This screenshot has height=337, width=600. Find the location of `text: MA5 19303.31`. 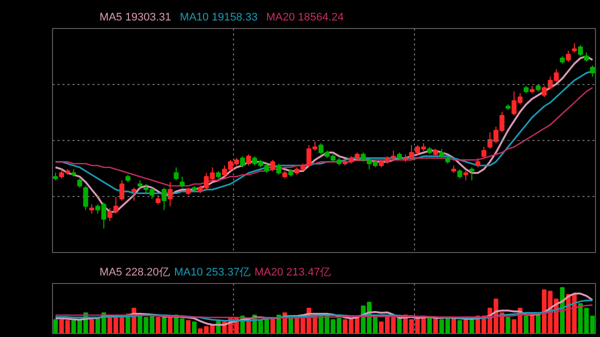

text: MA5 19303.31 is located at coordinates (136, 18).